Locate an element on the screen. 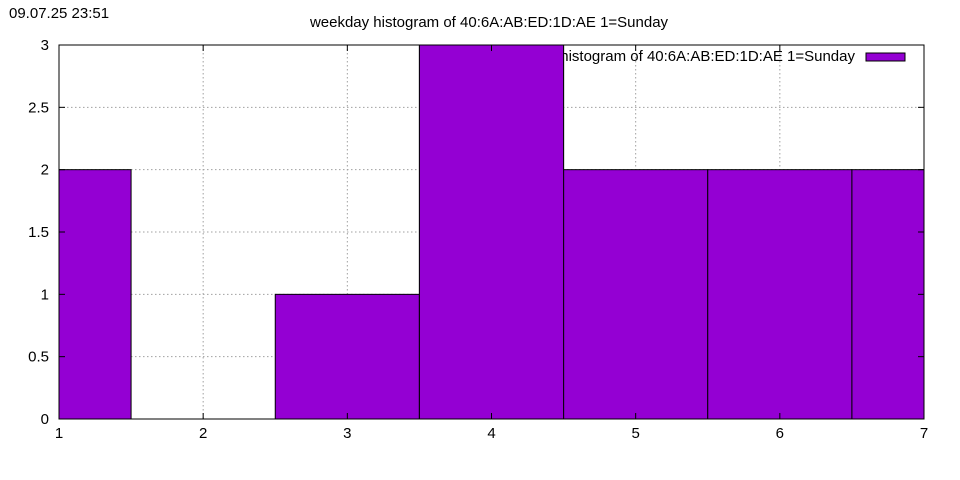  legend-swatch is located at coordinates (885, 57).